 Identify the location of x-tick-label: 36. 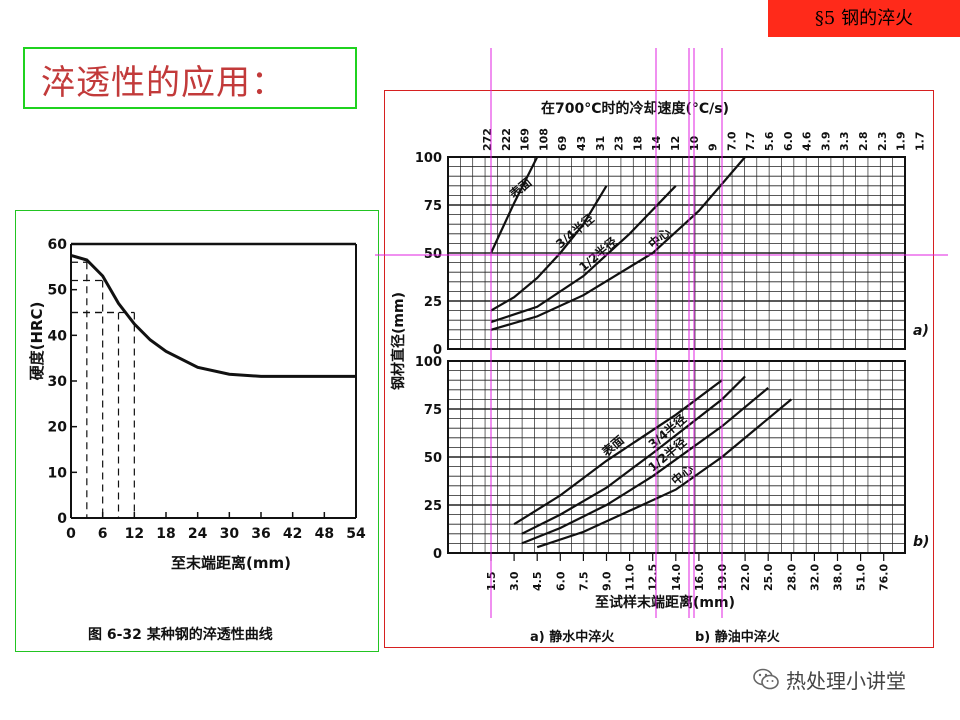
(260, 534).